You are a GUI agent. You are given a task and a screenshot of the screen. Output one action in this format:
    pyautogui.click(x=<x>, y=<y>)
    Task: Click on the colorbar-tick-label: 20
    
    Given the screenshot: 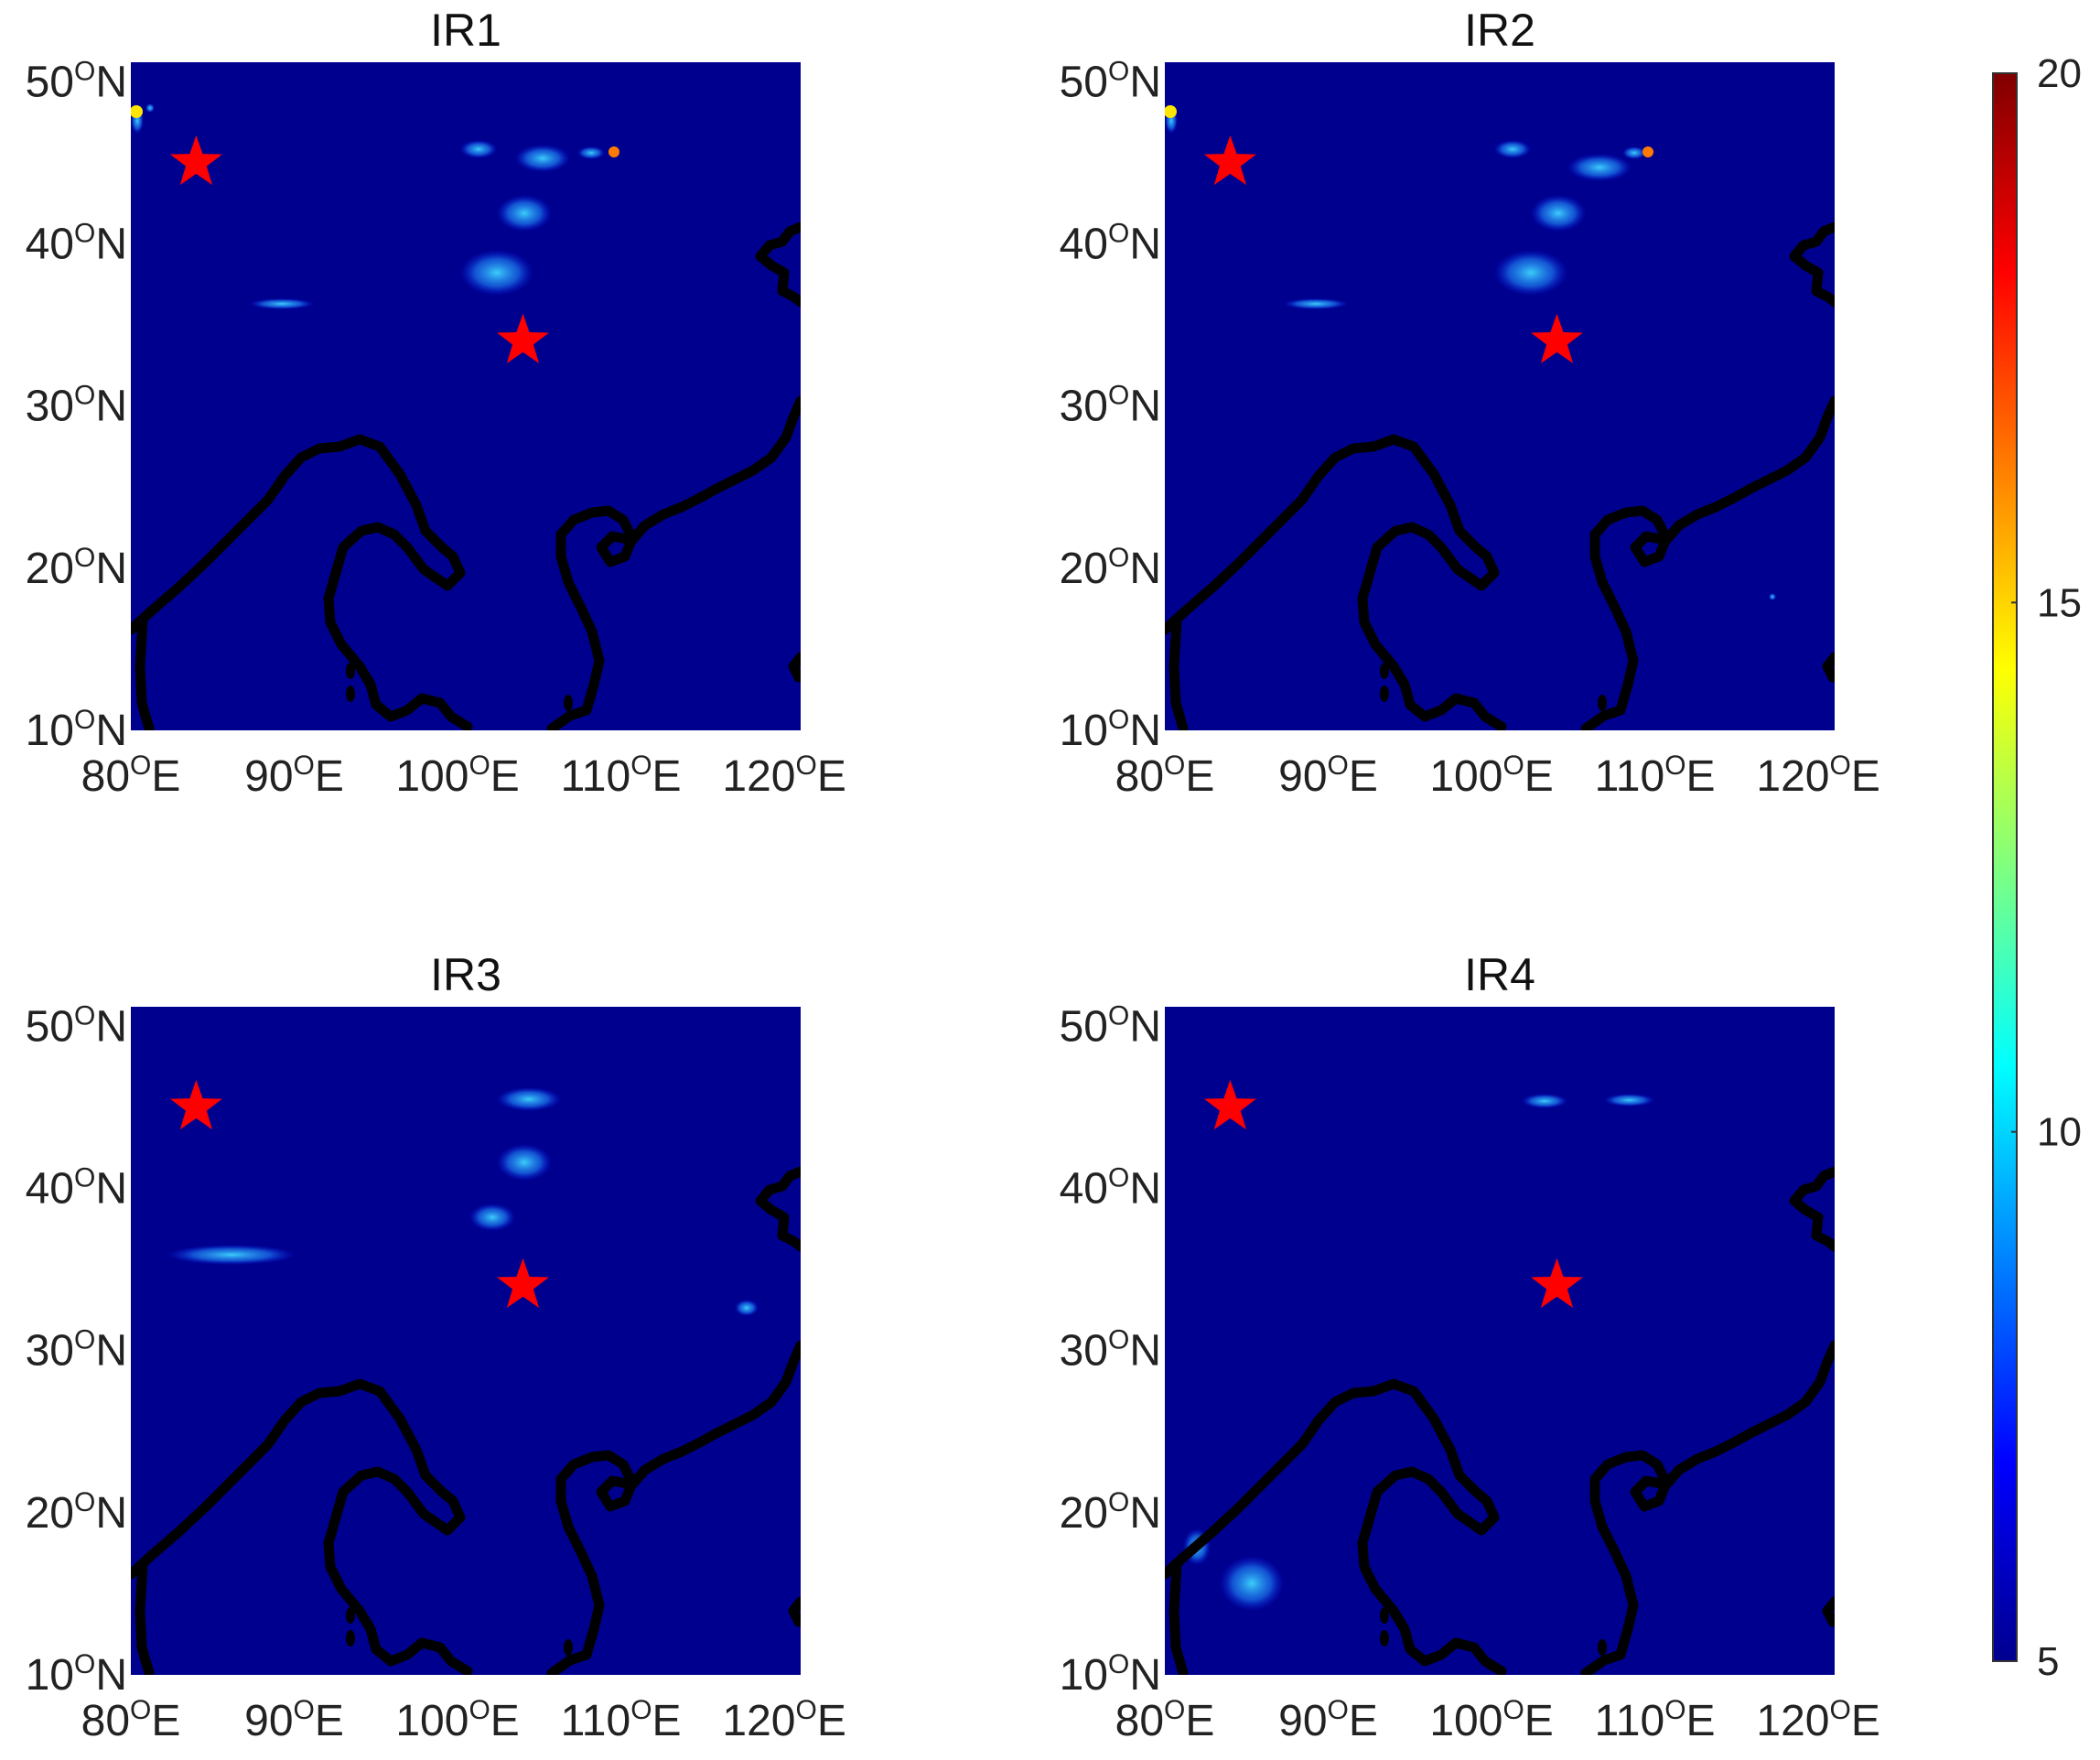 What is the action you would take?
    pyautogui.click(x=2059, y=73)
    